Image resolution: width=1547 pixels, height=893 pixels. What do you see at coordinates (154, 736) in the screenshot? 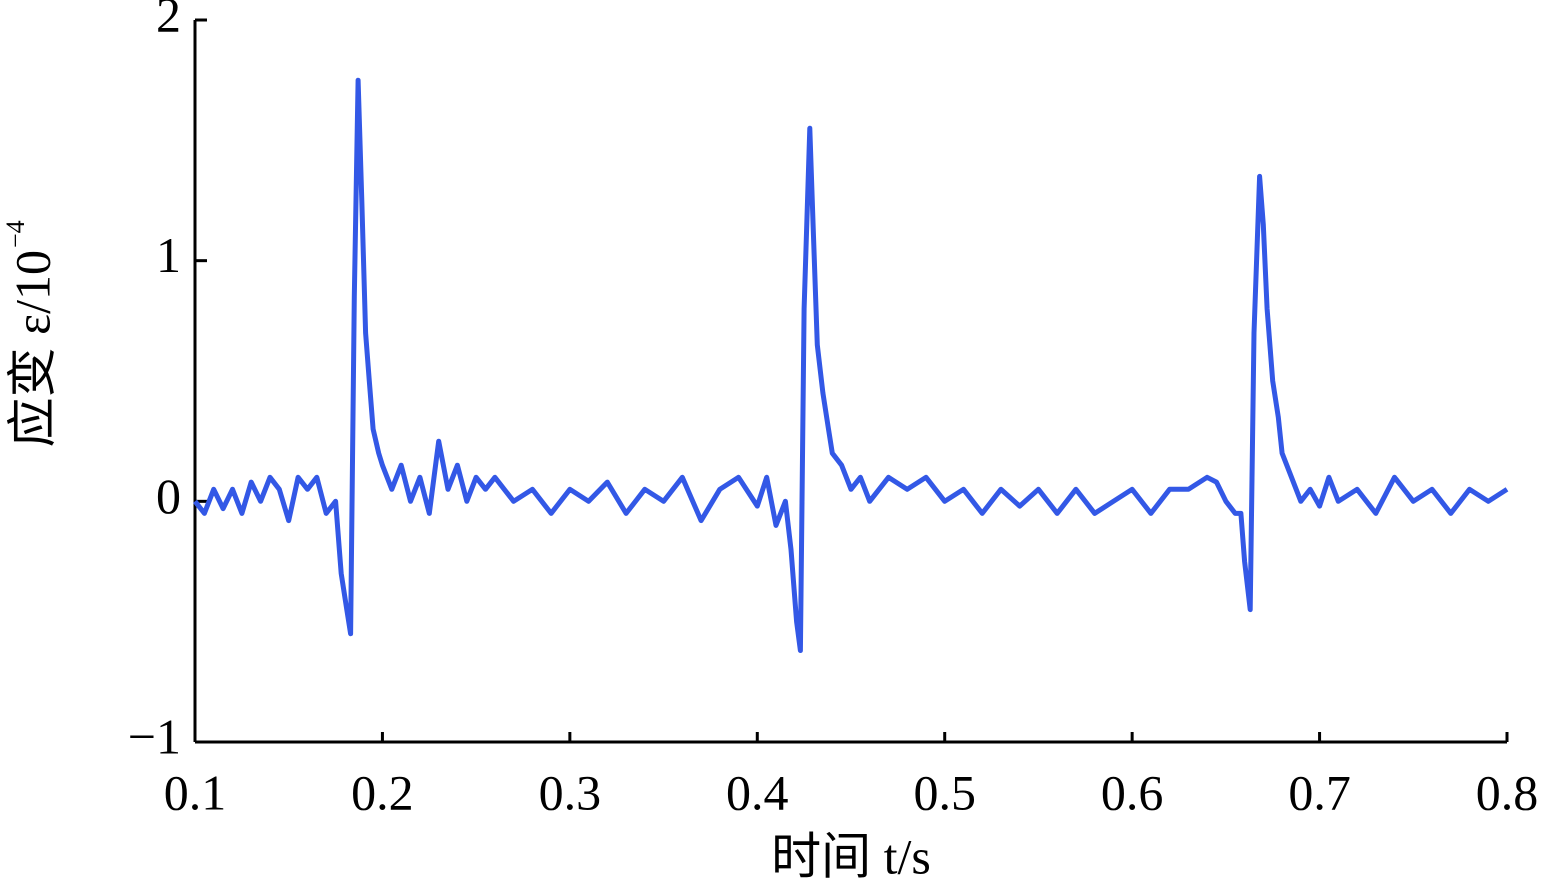
I see `y-tick-label: −1` at bounding box center [154, 736].